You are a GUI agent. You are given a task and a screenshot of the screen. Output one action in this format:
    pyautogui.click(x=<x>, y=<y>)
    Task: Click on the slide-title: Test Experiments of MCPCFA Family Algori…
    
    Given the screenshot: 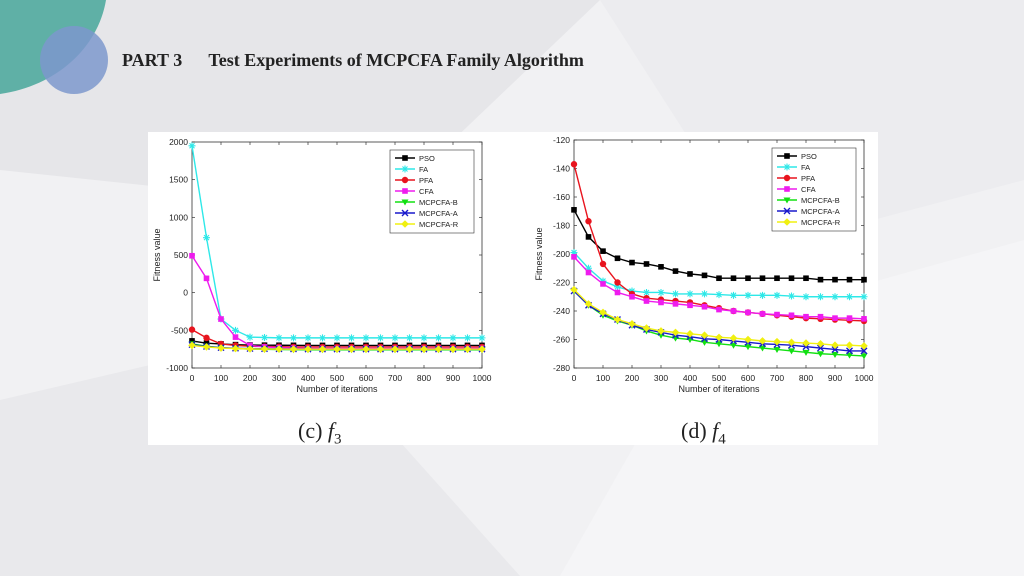 What is the action you would take?
    pyautogui.click(x=396, y=60)
    